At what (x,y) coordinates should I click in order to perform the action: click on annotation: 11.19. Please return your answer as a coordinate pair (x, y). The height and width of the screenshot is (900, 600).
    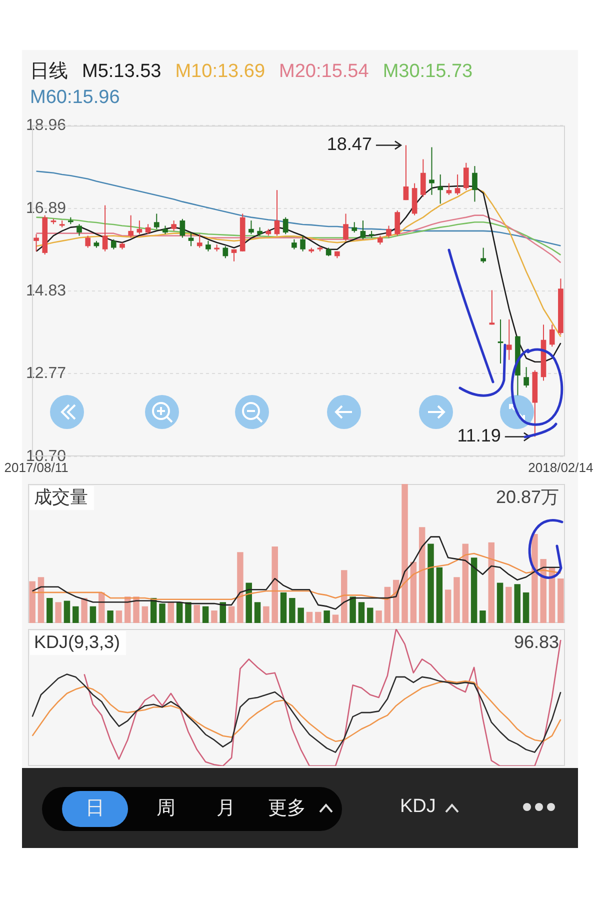
    Looking at the image, I should click on (479, 436).